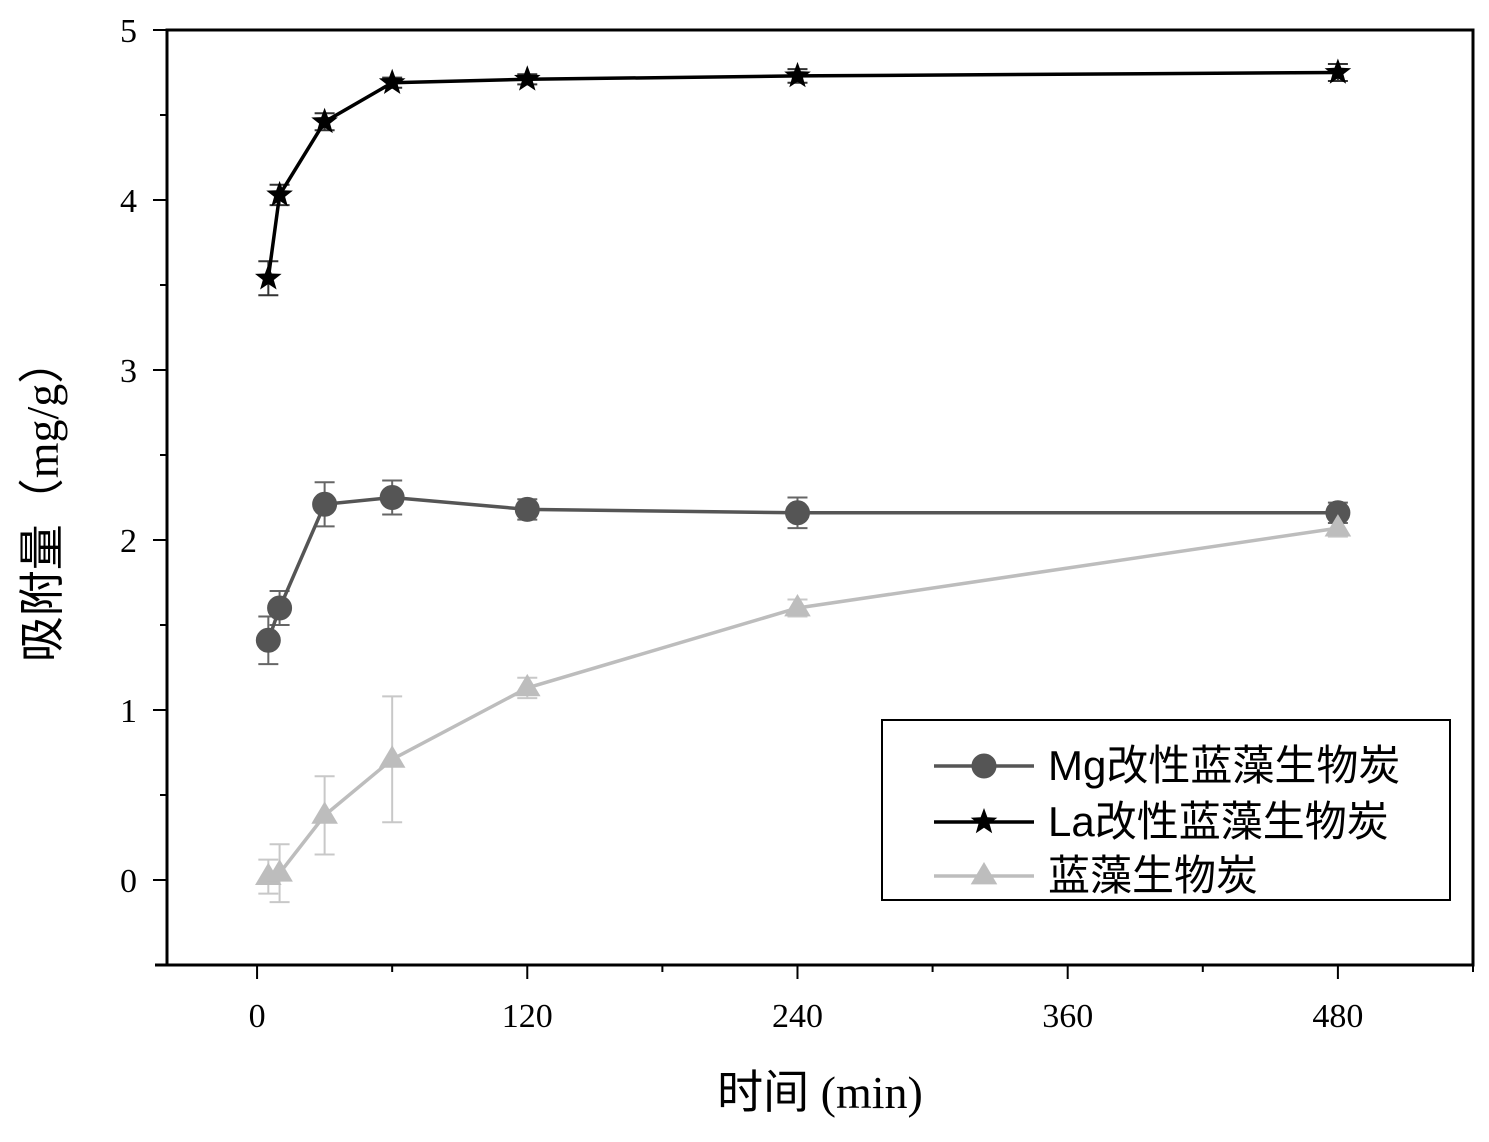 This screenshot has width=1489, height=1142. Describe the element at coordinates (527, 1016) in the screenshot. I see `x-tick-label: 120` at that location.